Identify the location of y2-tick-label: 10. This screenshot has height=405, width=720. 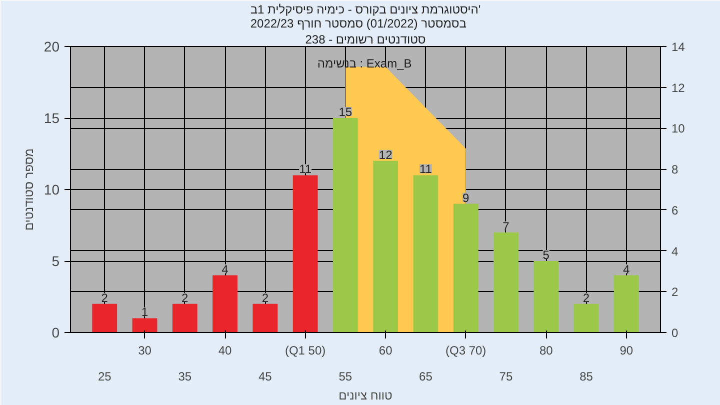
(679, 129).